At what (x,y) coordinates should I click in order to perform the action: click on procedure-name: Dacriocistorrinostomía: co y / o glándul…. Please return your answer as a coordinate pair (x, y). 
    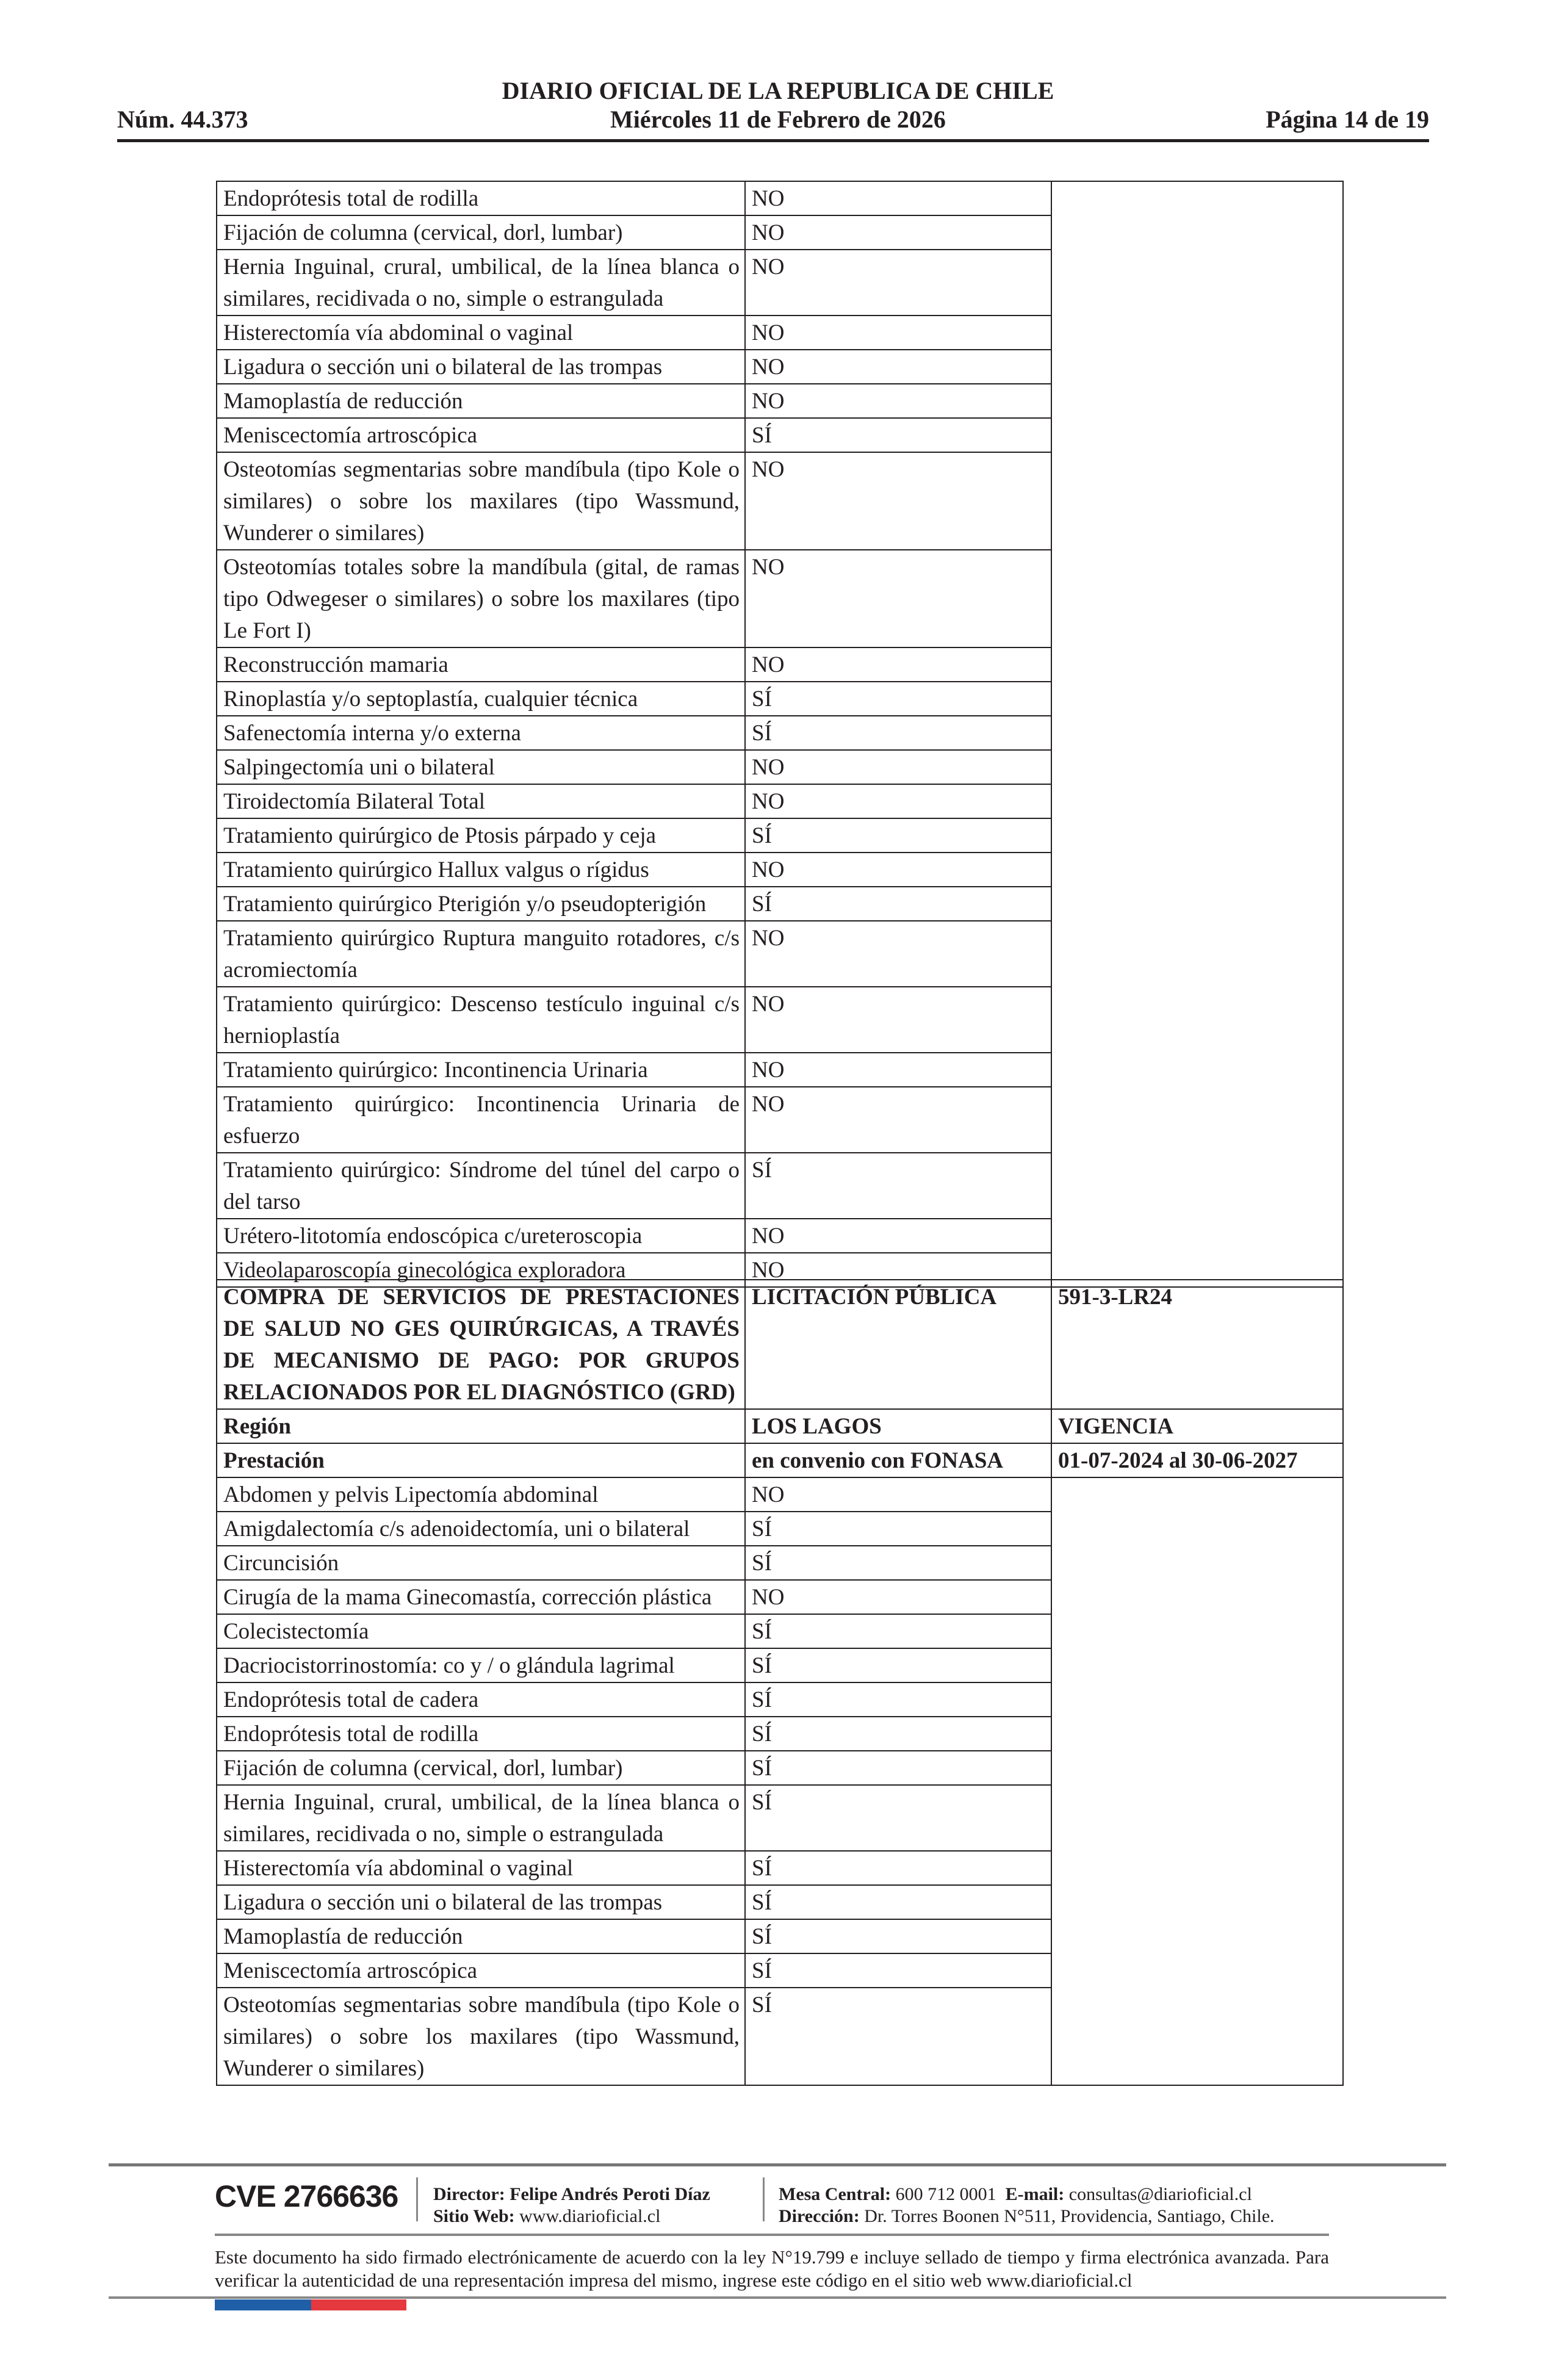
    Looking at the image, I should click on (481, 1666).